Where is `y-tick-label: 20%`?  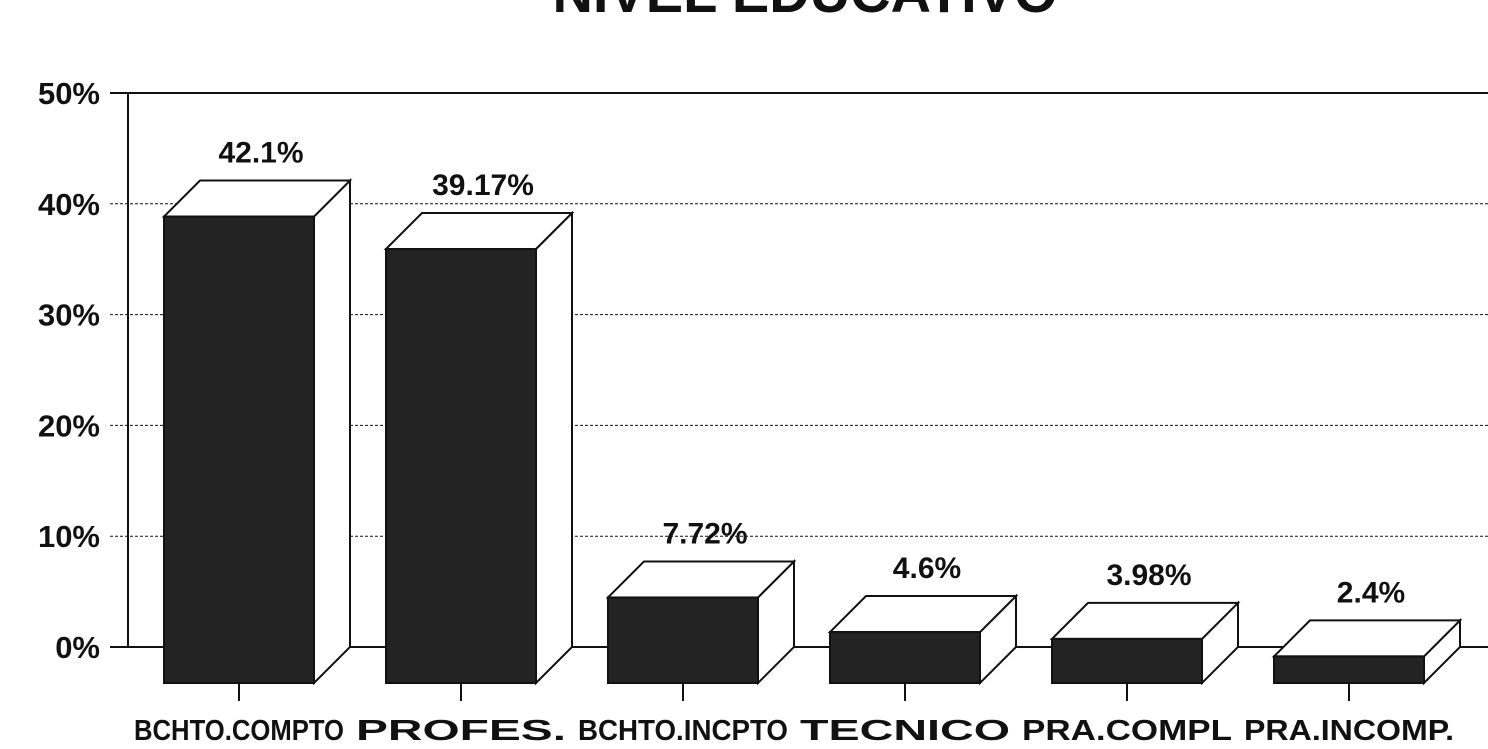 y-tick-label: 20% is located at coordinates (69, 425).